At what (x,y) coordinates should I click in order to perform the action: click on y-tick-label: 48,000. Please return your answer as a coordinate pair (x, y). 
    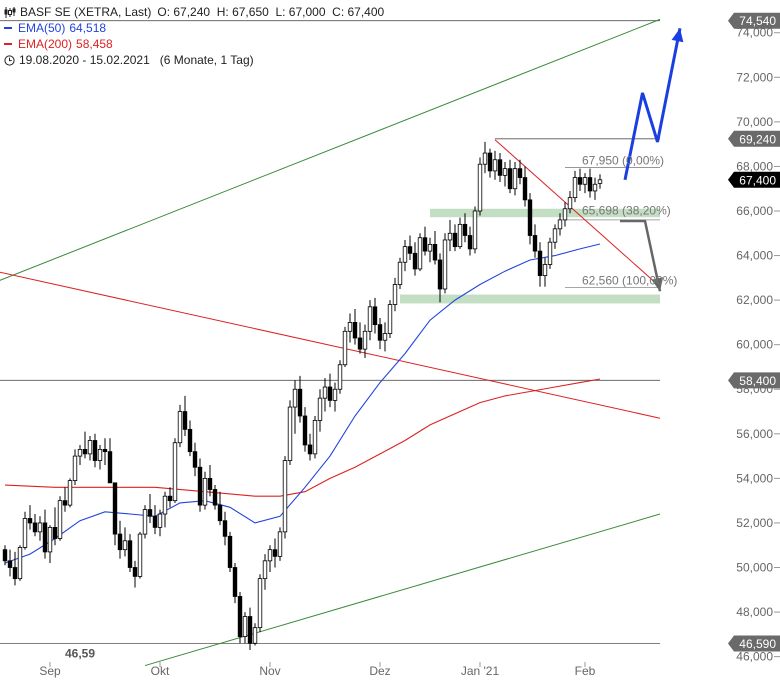
    Looking at the image, I should click on (754, 612).